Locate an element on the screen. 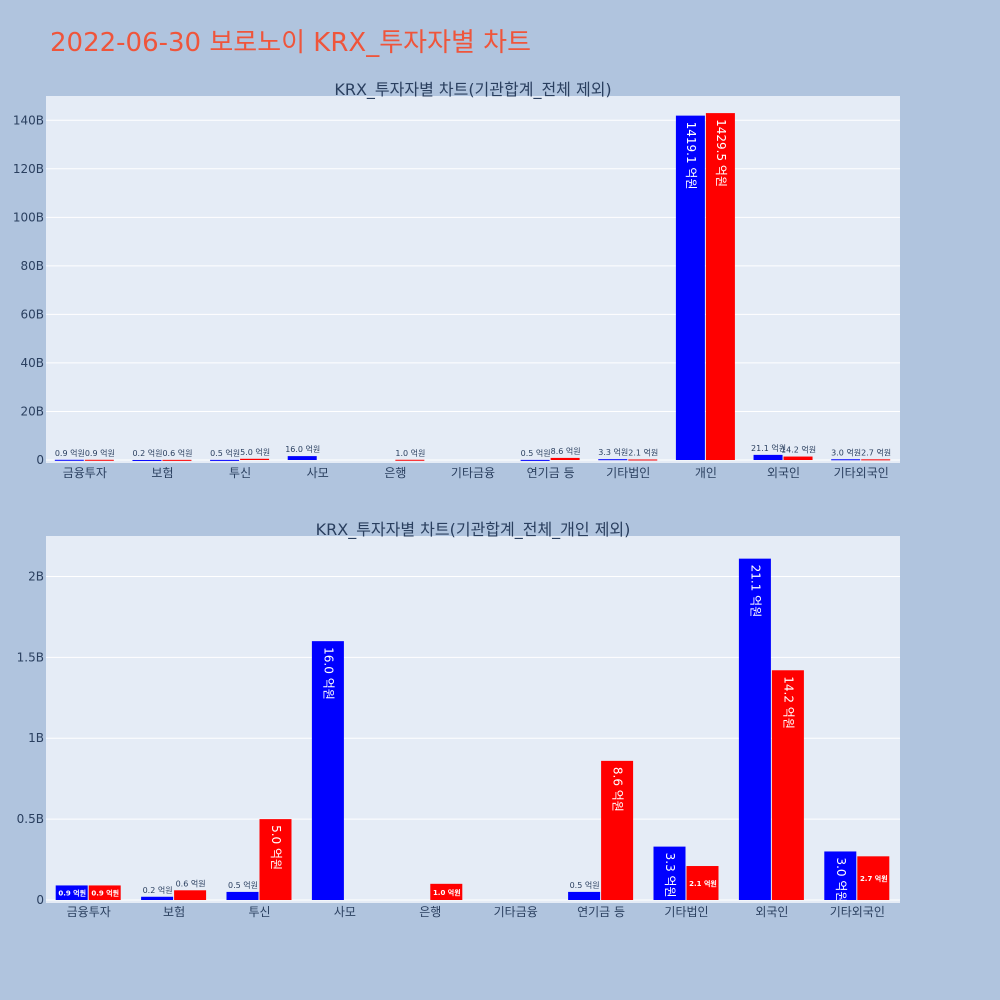 Image resolution: width=1000 pixels, height=1000 pixels. chart-title: KRX_투자자별 차트(기관합계_전체 제외) is located at coordinates (472, 90).